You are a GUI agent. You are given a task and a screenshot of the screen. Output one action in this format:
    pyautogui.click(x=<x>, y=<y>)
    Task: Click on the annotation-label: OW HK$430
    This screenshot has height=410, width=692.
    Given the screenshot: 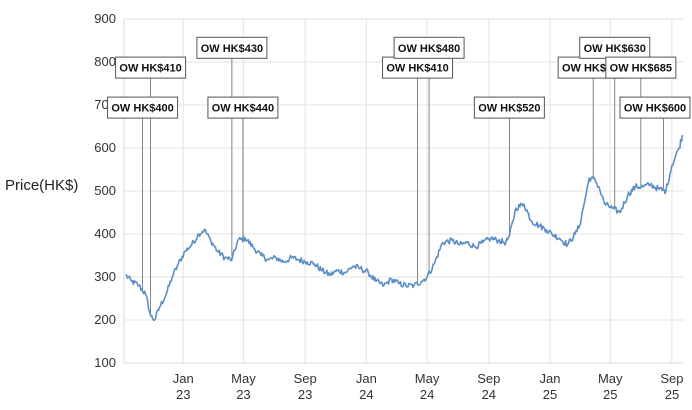 What is the action you would take?
    pyautogui.click(x=232, y=49)
    